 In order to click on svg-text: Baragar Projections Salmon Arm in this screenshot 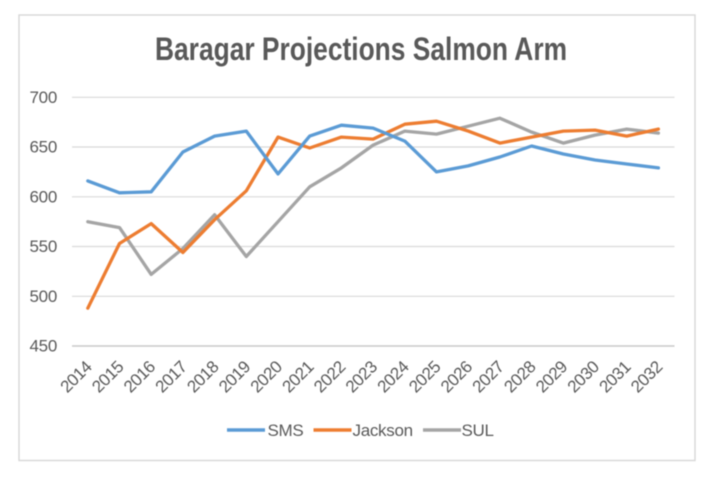, I will do `click(361, 49)`.